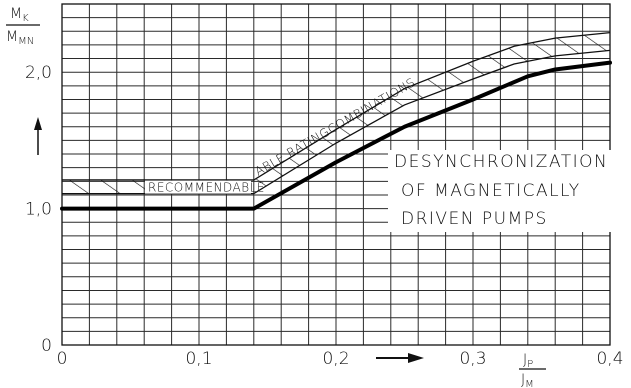 The width and height of the screenshot is (631, 388). I want to click on annotation-line-1: DESYNCHRONIZATION, so click(501, 162).